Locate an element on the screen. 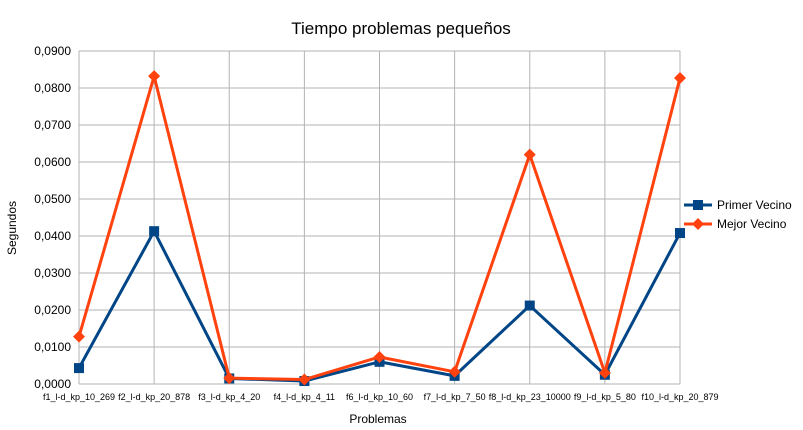  legend: Primer Vecino Mejor Vecino is located at coordinates (738, 214).